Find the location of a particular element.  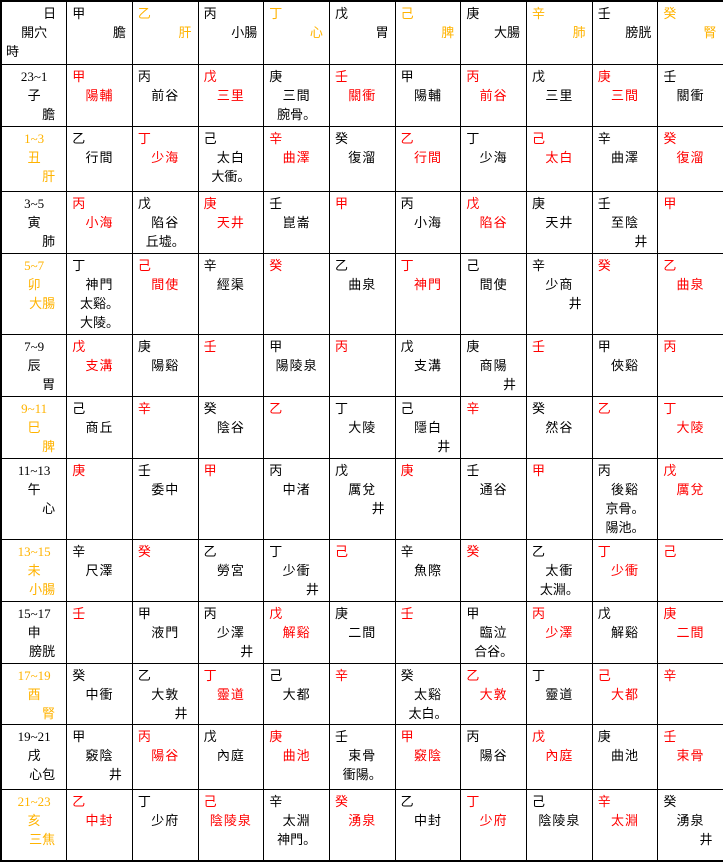

point-cell-box: 甲陽陵泉 is located at coordinates (297, 355).